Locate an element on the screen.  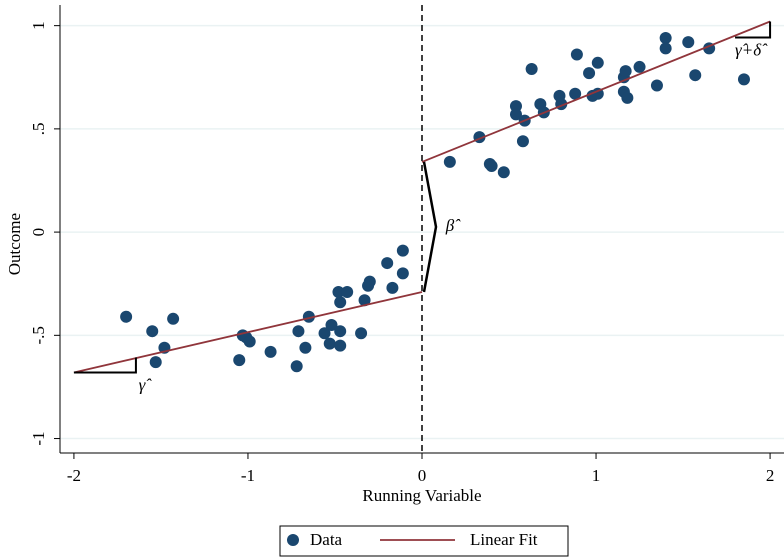
x-axis-title: Running Variable is located at coordinates (421, 495).